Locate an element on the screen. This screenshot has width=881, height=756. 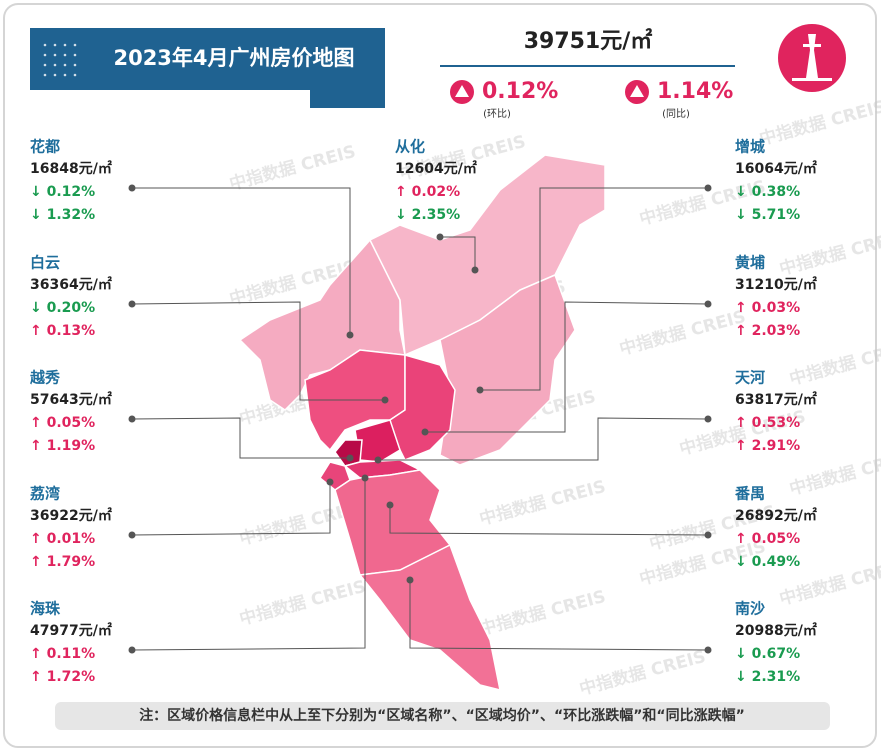
district-name: 黄埔 is located at coordinates (750, 263).